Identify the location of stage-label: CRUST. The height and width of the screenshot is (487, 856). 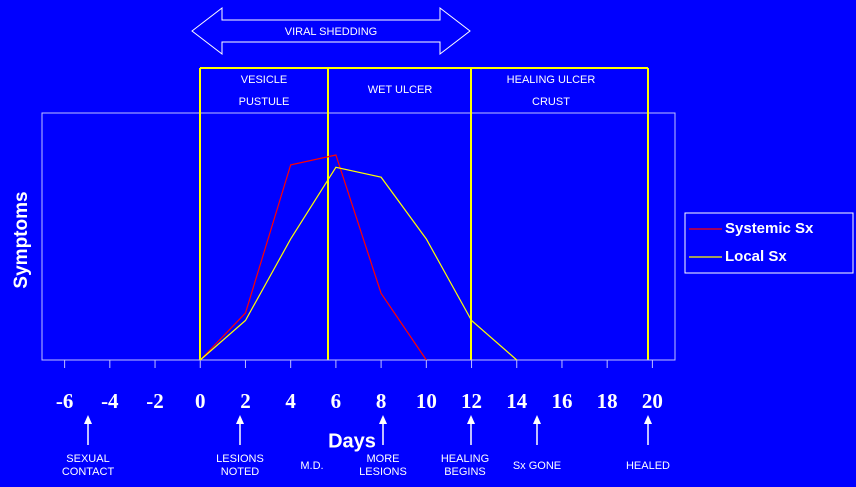
(551, 102).